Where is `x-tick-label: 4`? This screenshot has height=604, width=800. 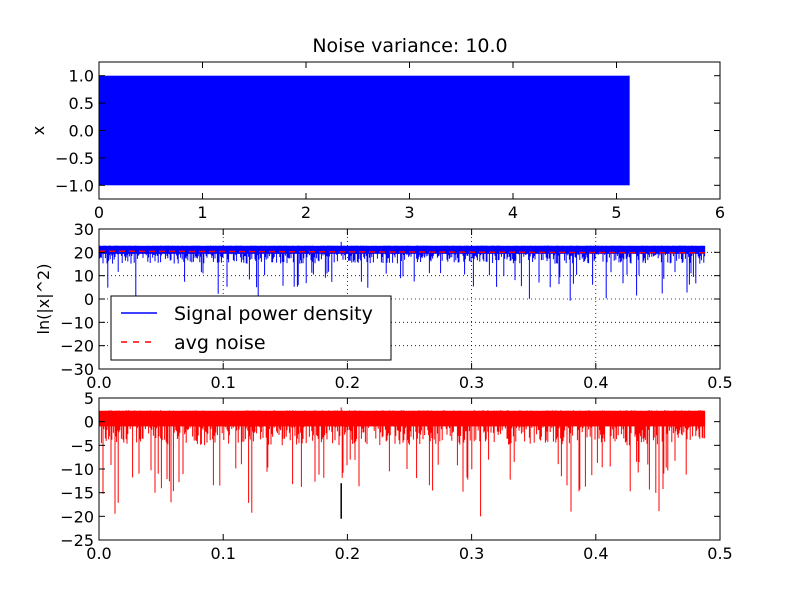
x-tick-label: 4 is located at coordinates (513, 212).